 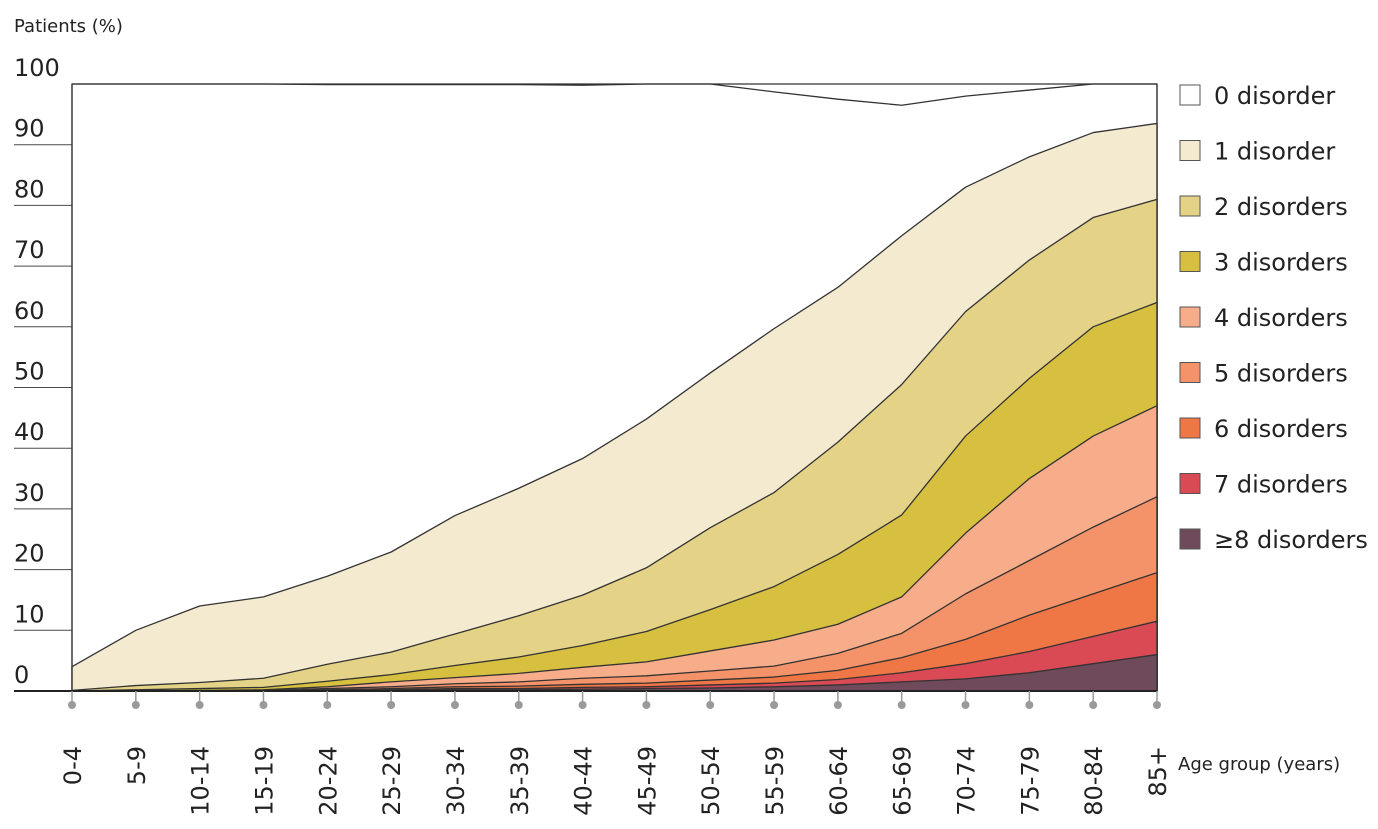 I want to click on x-tick-label-65-69: 65-69, so click(x=903, y=781).